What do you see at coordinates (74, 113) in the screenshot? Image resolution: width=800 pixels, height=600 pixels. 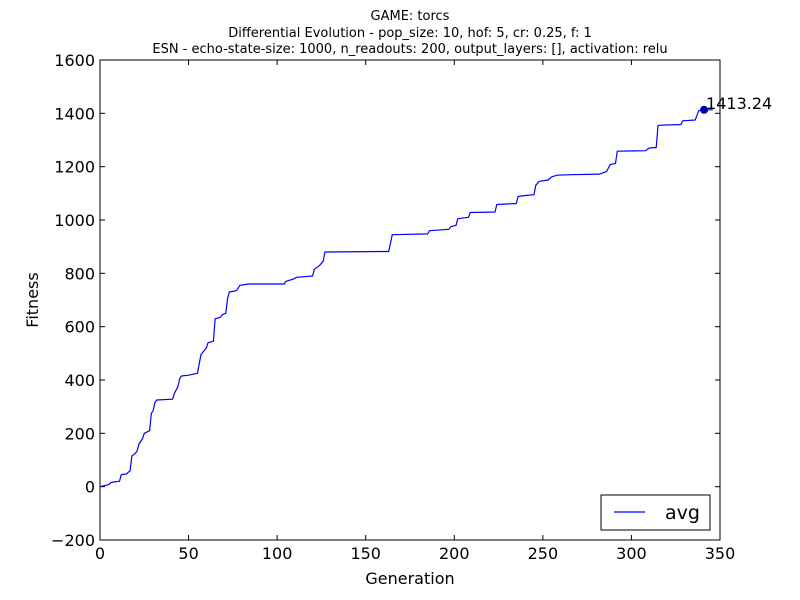 I see `y-tick-label: 1400` at bounding box center [74, 113].